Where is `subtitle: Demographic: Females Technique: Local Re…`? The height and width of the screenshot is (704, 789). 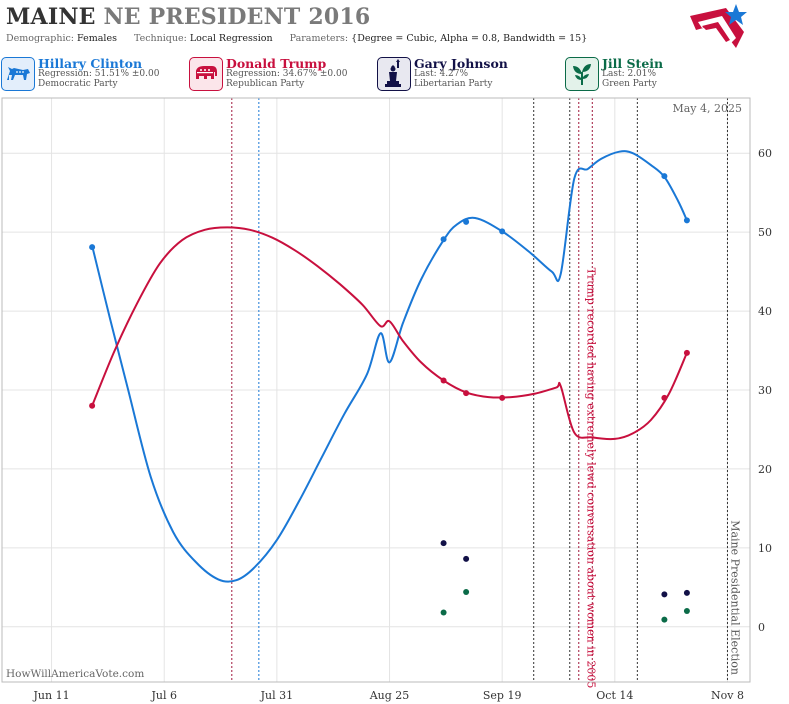 subtitle: Demographic: Females Technique: Local Re… is located at coordinates (303, 38).